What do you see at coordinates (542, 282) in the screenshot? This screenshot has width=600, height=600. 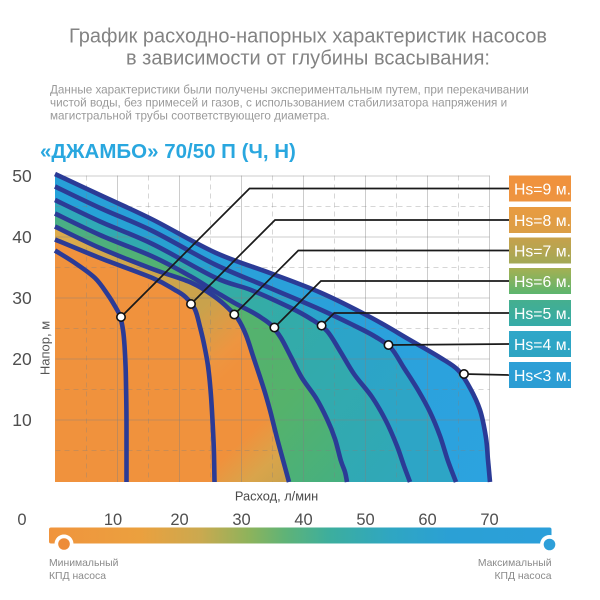 I see `svg-text: Hs=6 м.` at bounding box center [542, 282].